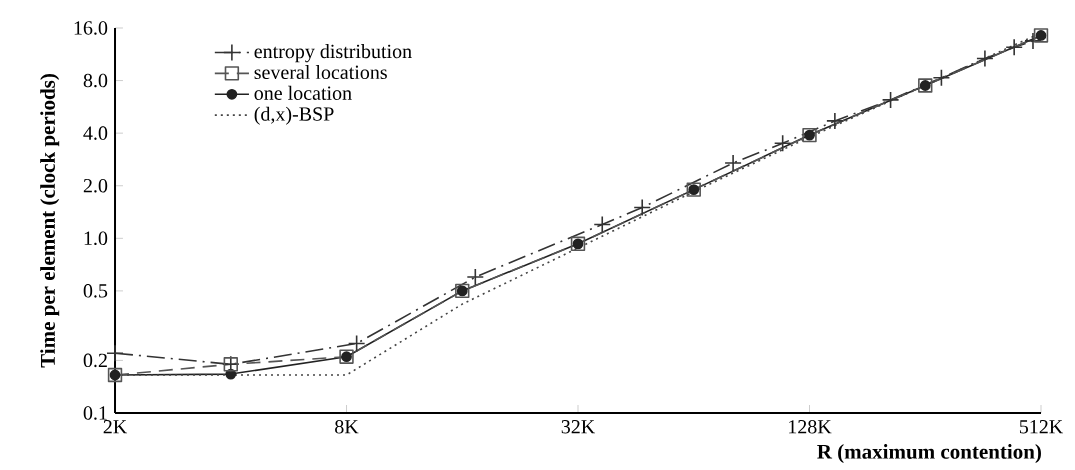 Image resolution: width=1075 pixels, height=470 pixels. What do you see at coordinates (95, 80) in the screenshot?
I see `y-tick-label: 8.0` at bounding box center [95, 80].